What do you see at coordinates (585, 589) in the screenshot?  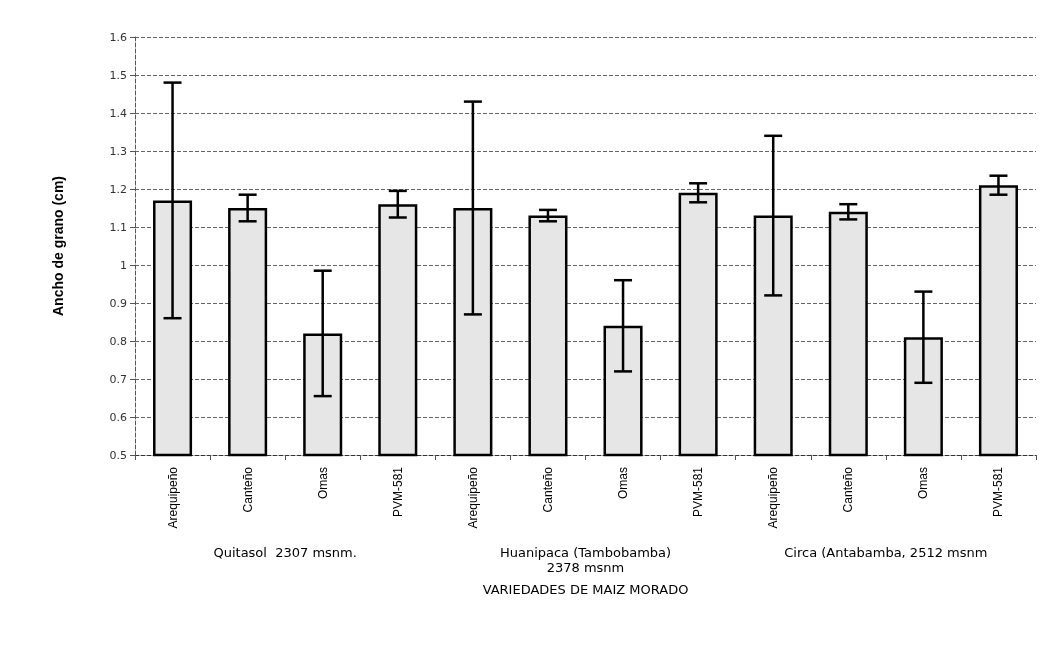 I see `x-axis-title: VARIEDADES DE MAIZ MORADO` at bounding box center [585, 589].